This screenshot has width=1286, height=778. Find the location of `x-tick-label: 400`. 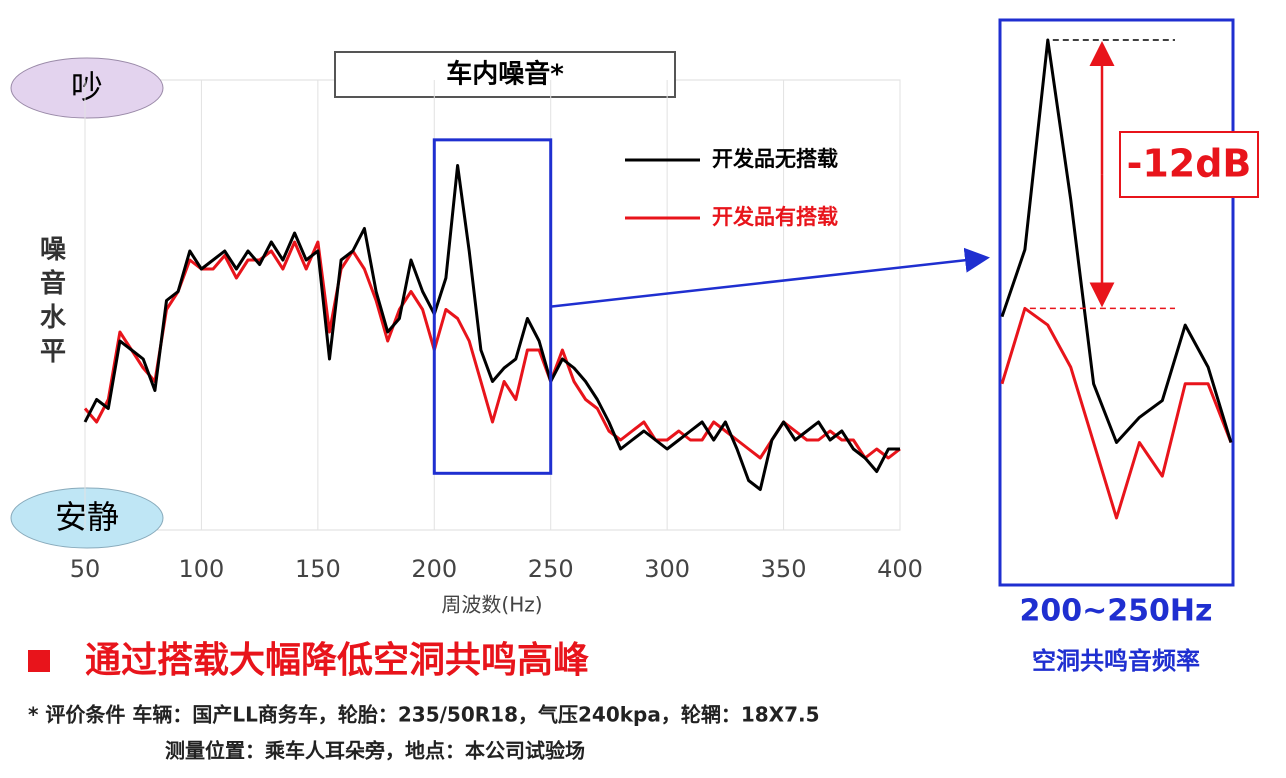

x-tick-label: 400 is located at coordinates (900, 569).